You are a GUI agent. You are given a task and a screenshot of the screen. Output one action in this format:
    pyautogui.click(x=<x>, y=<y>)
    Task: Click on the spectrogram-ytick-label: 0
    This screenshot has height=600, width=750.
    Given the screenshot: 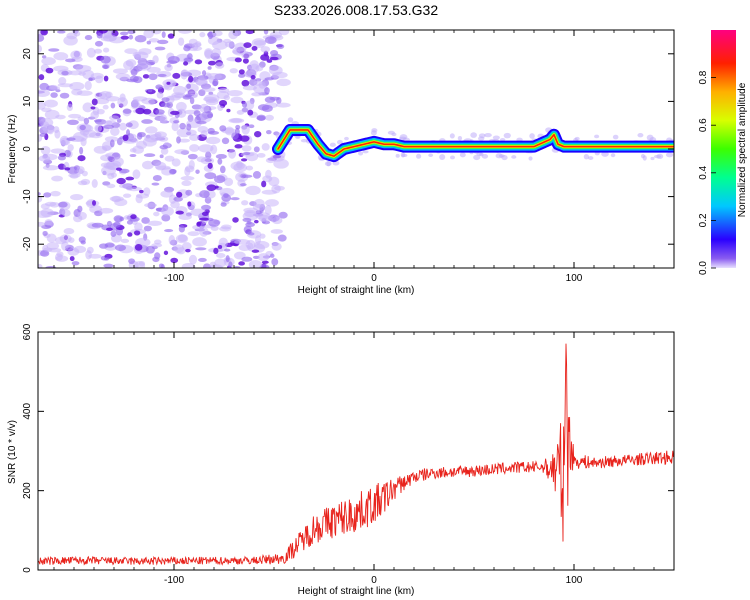 What is the action you would take?
    pyautogui.click(x=27, y=149)
    